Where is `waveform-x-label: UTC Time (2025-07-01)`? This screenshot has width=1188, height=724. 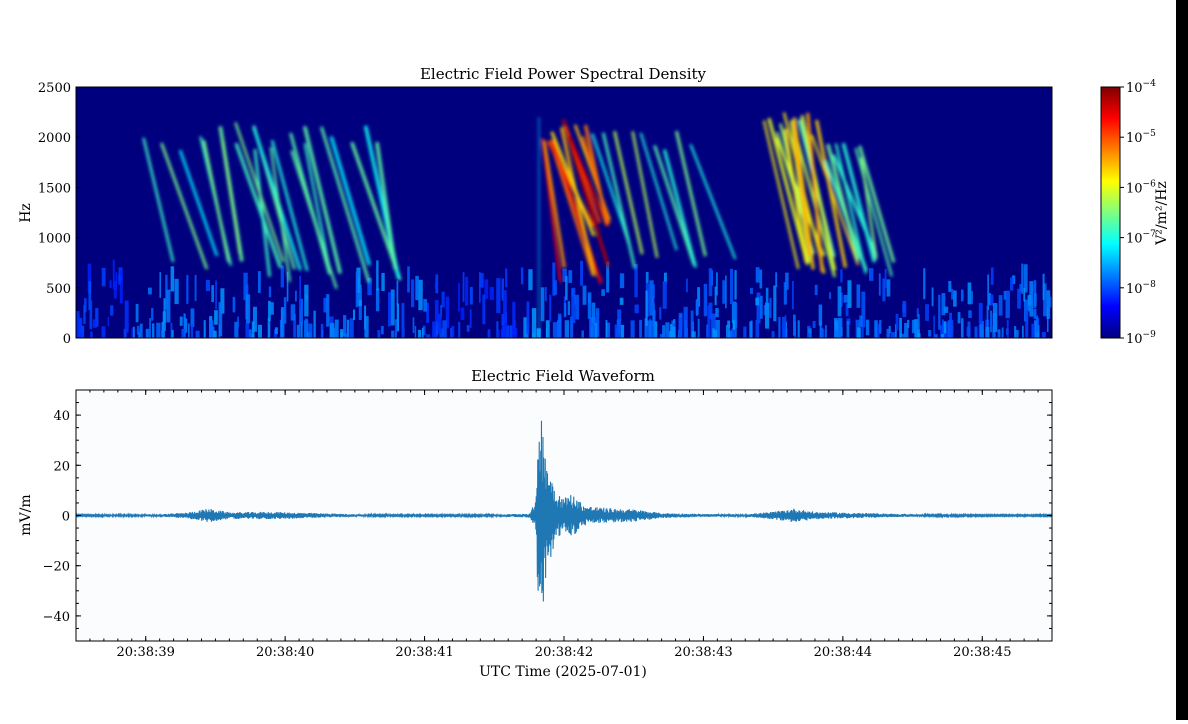
waveform-x-label: UTC Time (2025-07-01) is located at coordinates (563, 672).